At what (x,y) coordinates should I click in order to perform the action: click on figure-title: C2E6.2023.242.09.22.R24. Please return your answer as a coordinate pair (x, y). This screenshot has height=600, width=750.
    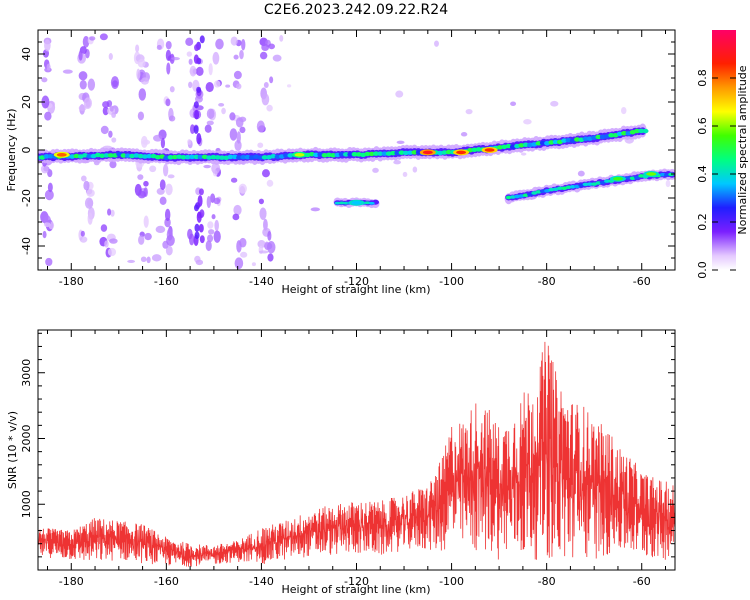
    Looking at the image, I should click on (356, 10).